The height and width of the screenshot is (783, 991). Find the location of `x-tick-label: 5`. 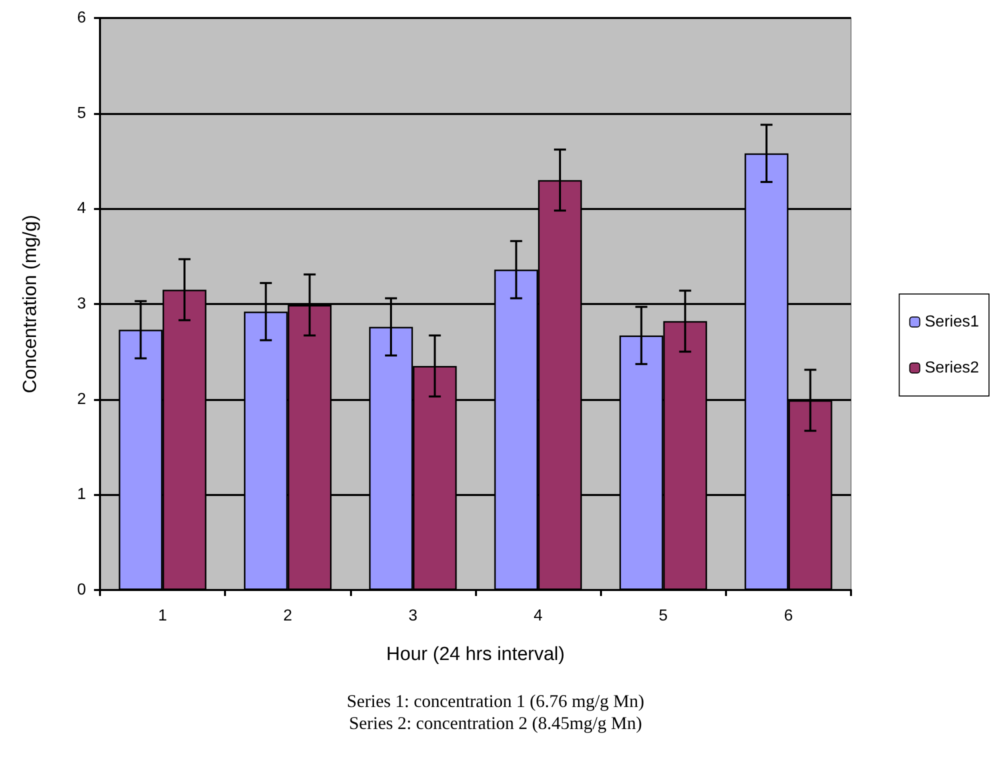

x-tick-label: 5 is located at coordinates (663, 616).